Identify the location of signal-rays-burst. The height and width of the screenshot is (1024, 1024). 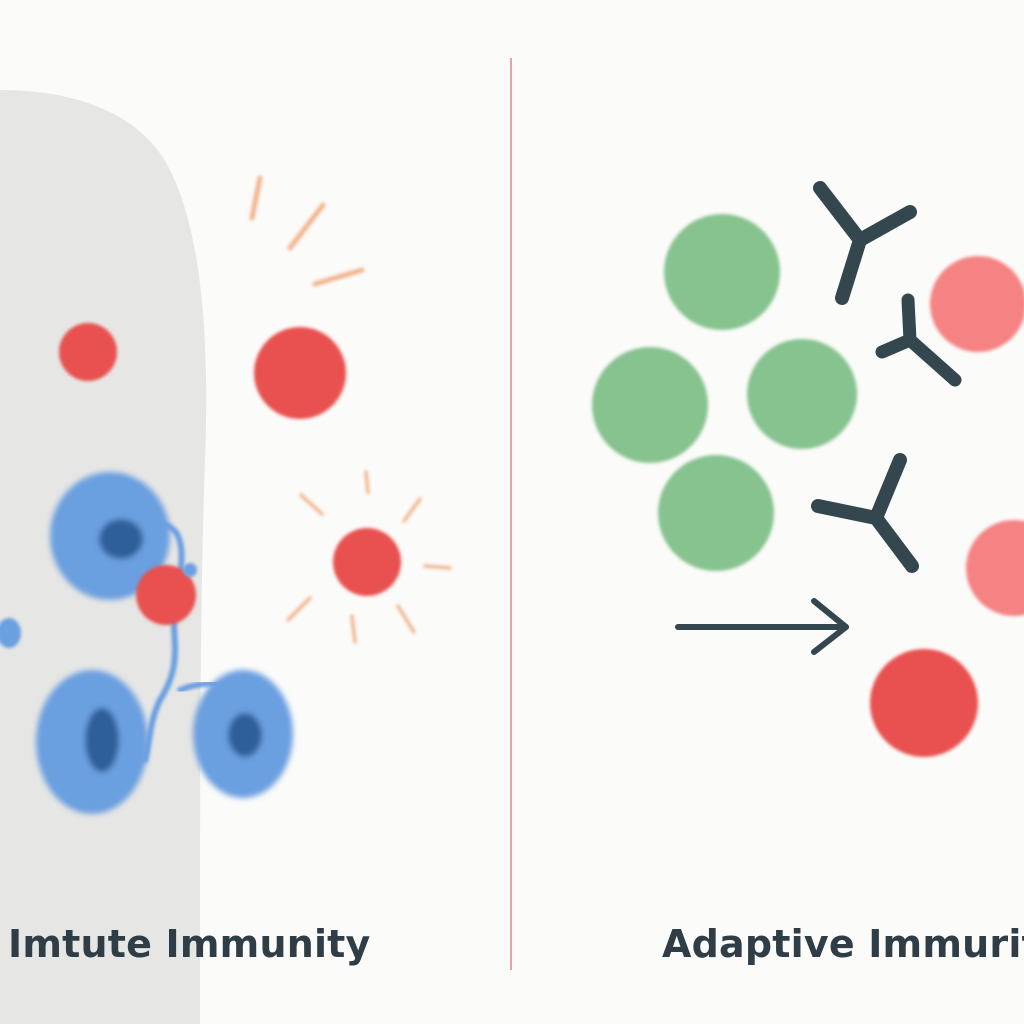
(369, 557).